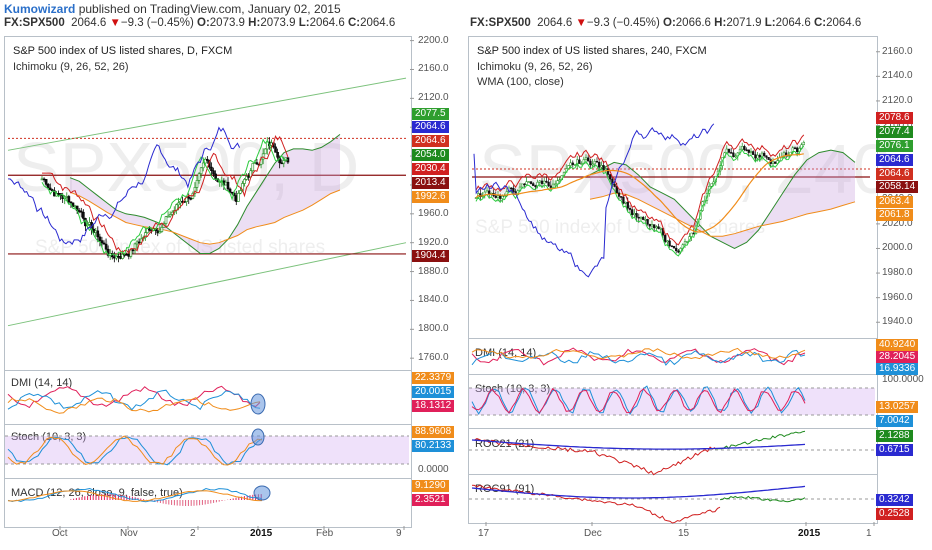 The width and height of the screenshot is (932, 550). I want to click on author-link: Kumowizard, so click(40, 9).